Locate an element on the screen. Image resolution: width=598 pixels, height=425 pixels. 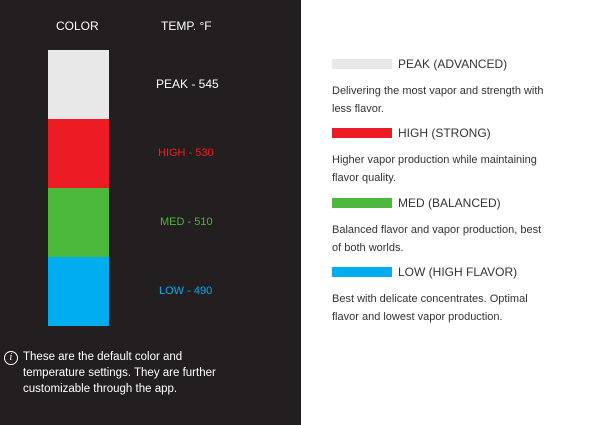
info-icon: i is located at coordinates (11, 358).